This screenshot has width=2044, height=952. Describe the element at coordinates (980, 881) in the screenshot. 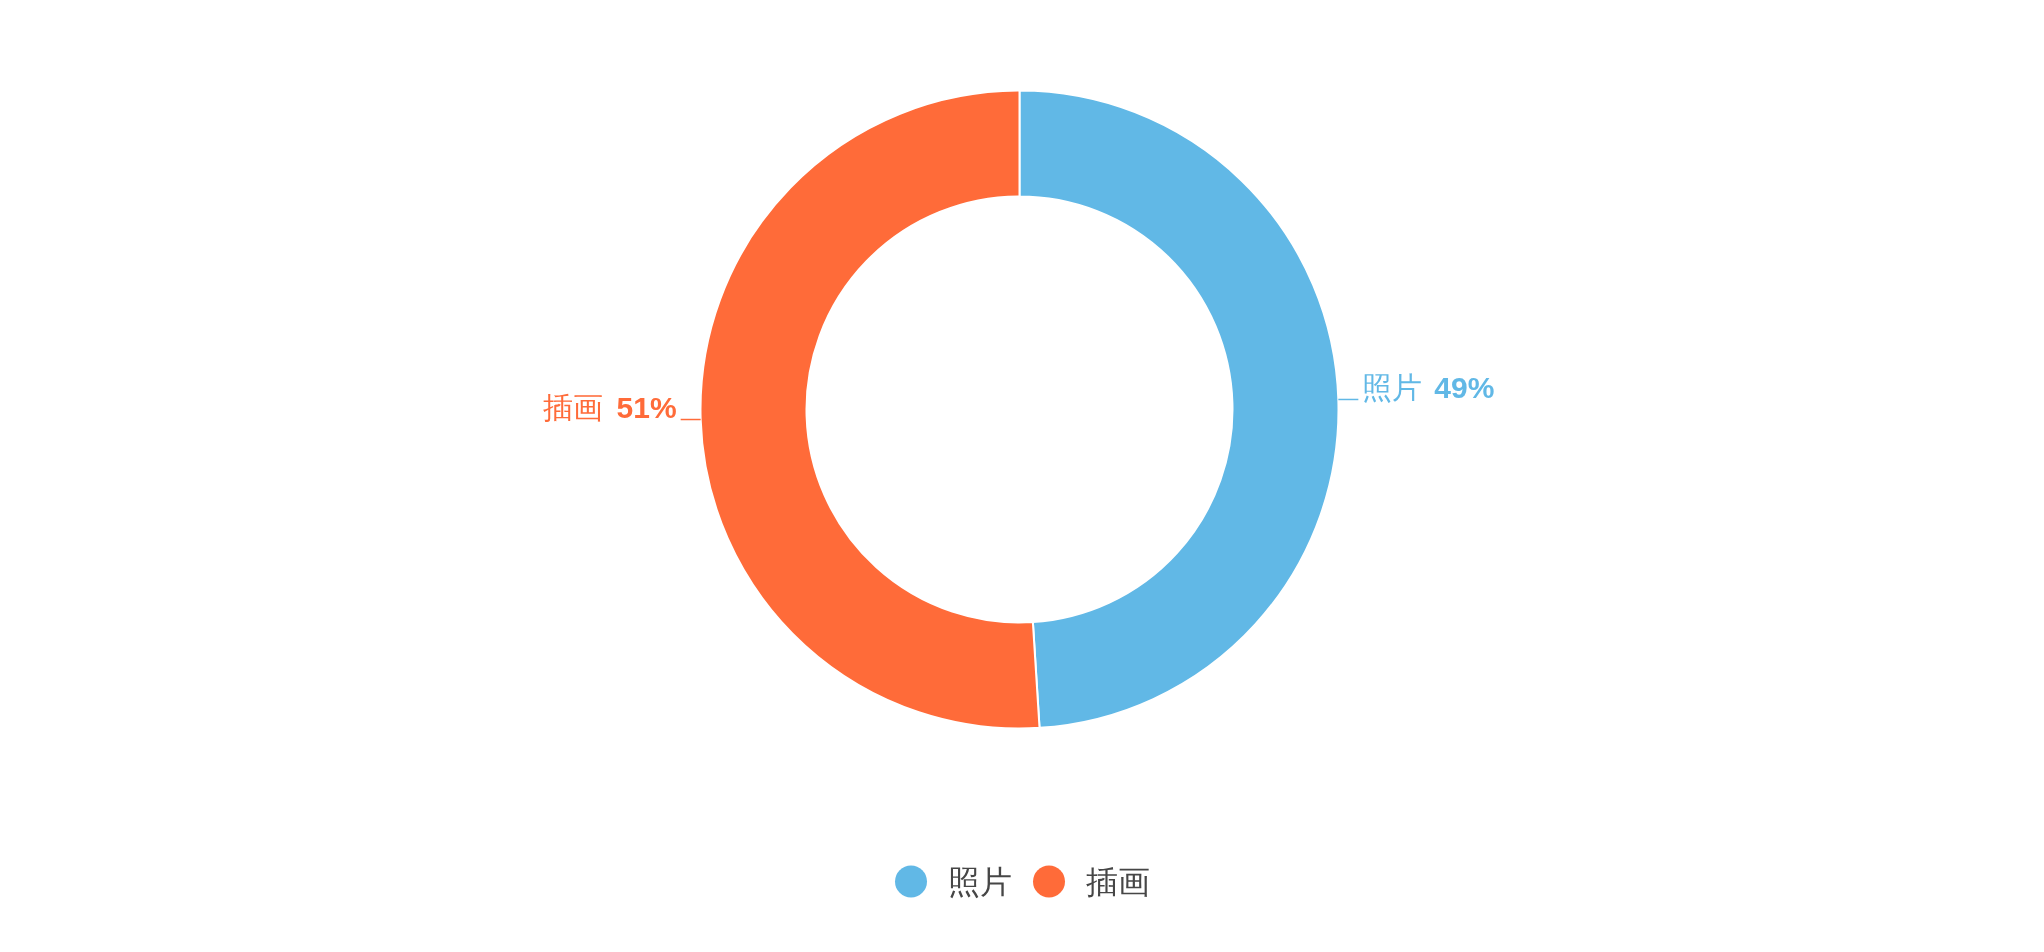

I see `legend-label: 照片` at that location.